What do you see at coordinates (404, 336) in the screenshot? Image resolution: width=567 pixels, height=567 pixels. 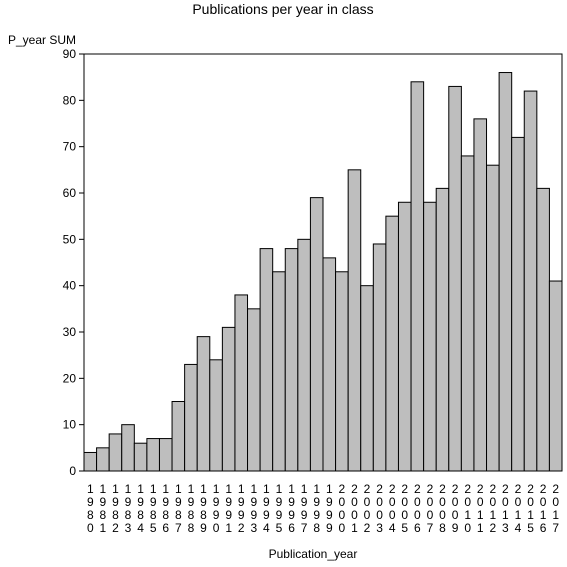 I see `bar-2005` at bounding box center [404, 336].